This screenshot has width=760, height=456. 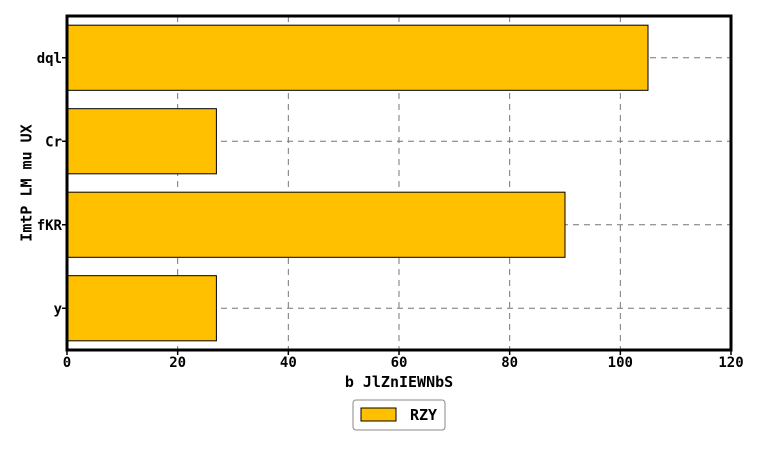 I want to click on bar-dql, so click(x=357, y=57).